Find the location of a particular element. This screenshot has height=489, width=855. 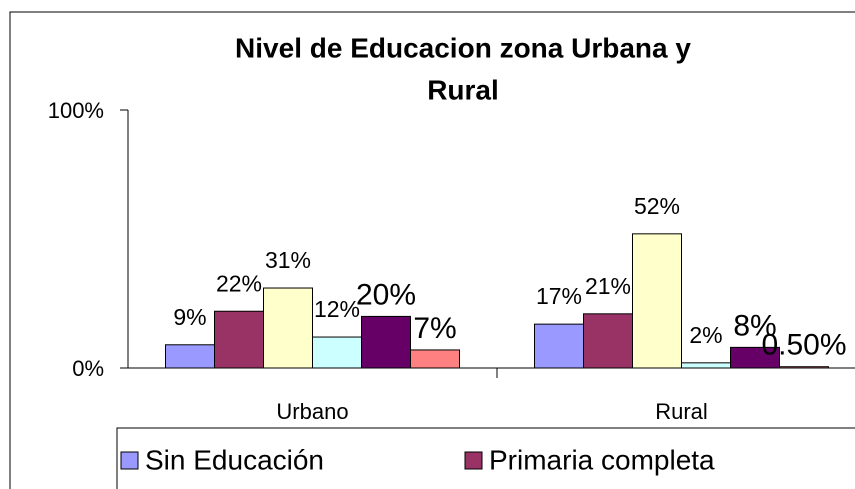

data-label: 8% is located at coordinates (754, 325).